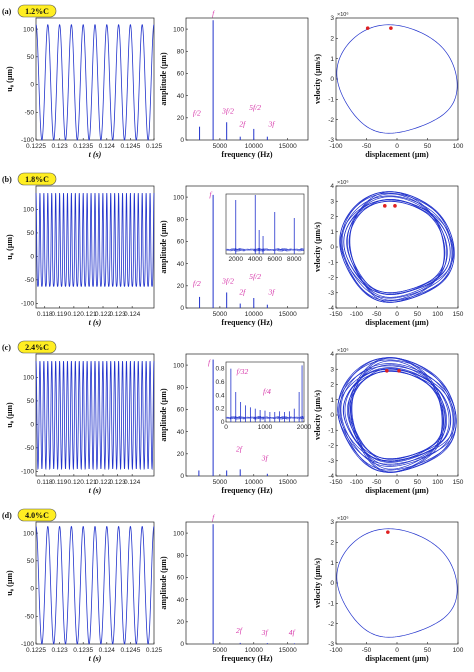  Describe the element at coordinates (255, 276) in the screenshot. I see `spectrum-peak-label: 5f/2` at that location.